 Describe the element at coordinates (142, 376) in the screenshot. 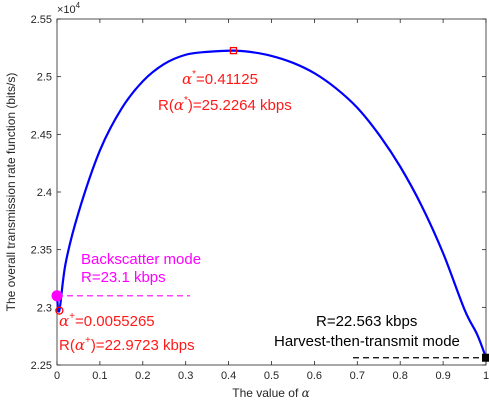

I see `x-tick-label: 0.2` at that location.